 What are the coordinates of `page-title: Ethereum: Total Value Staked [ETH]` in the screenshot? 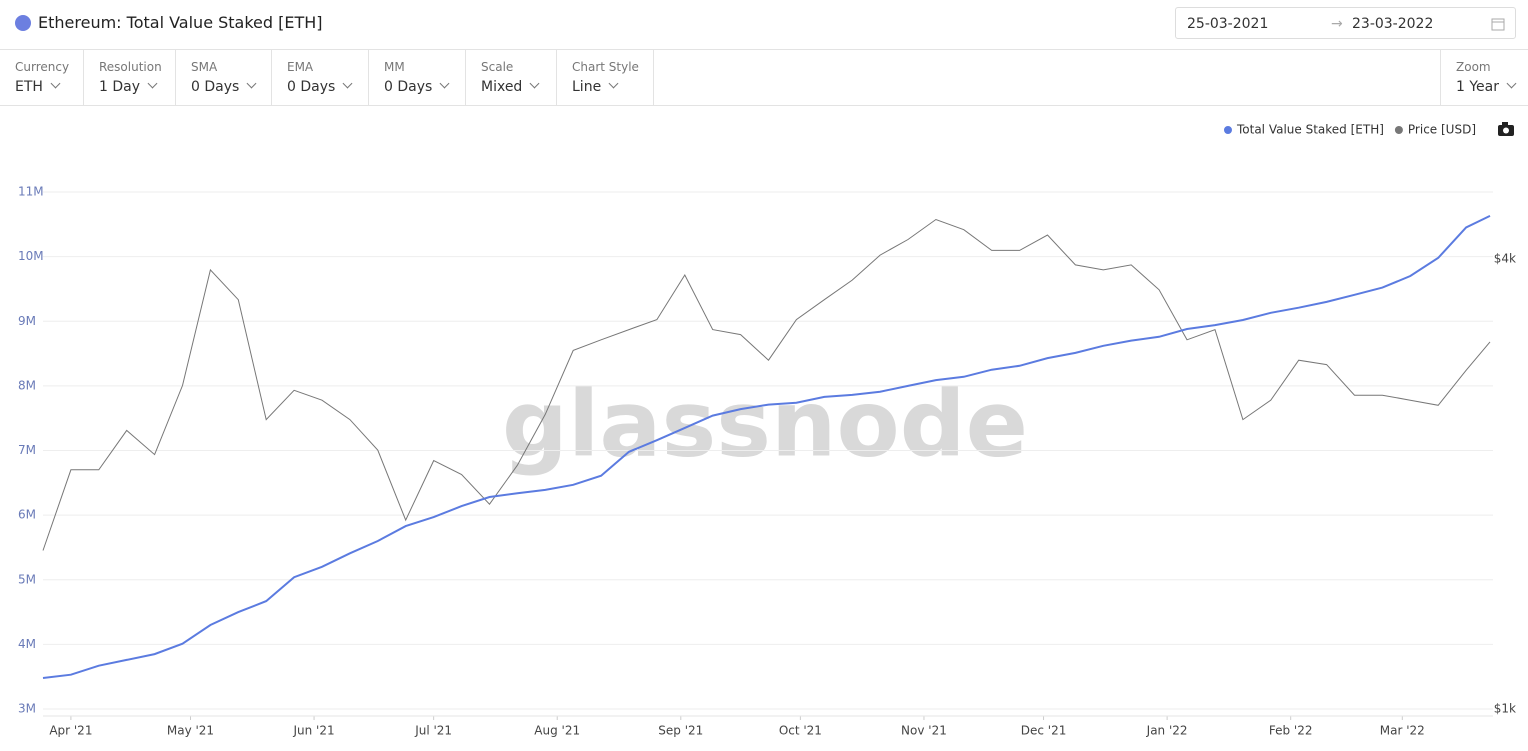 It's located at (180, 22).